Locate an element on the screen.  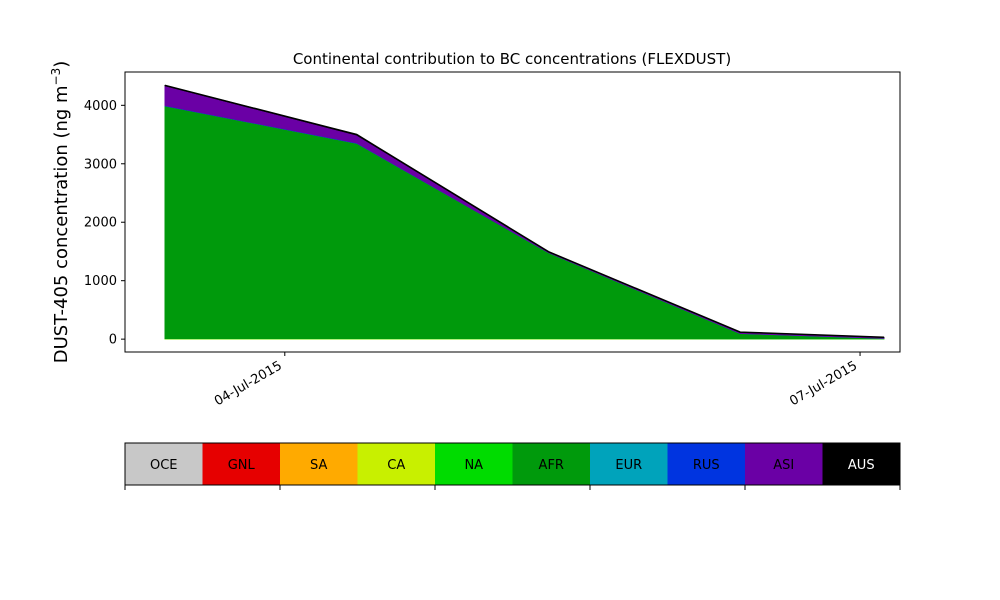
y-tick-label: 1000 is located at coordinates (100, 281).